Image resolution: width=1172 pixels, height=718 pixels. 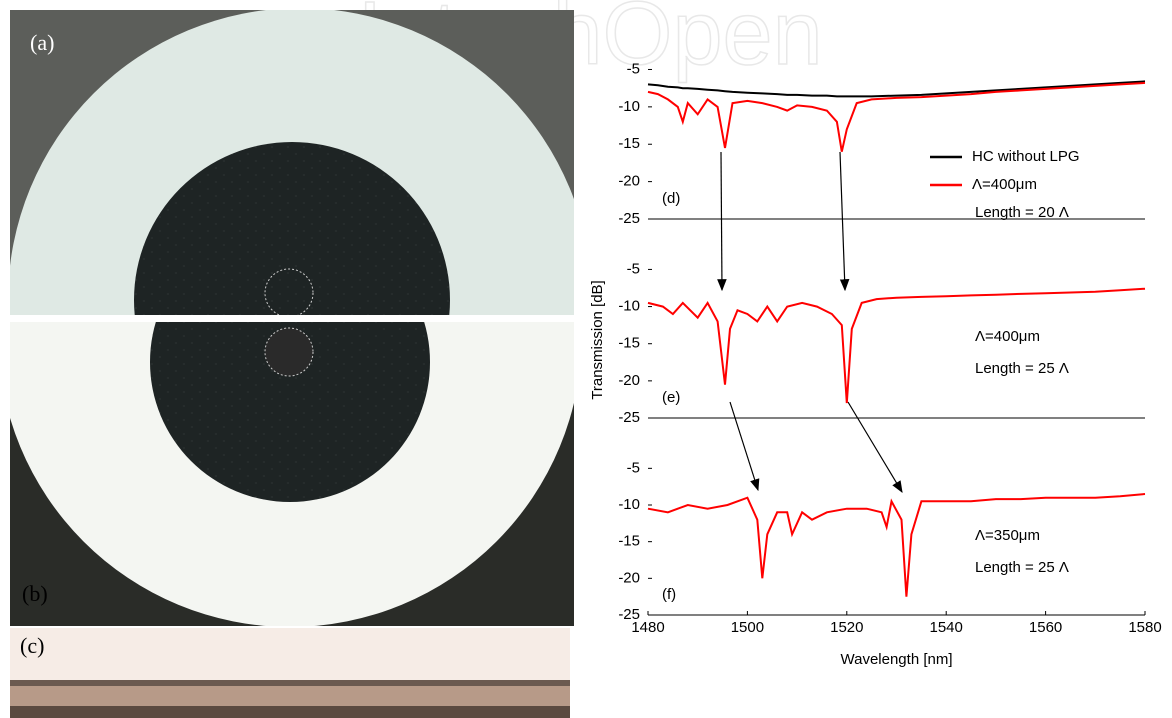 I want to click on panel-label: (d), so click(x=671, y=198).